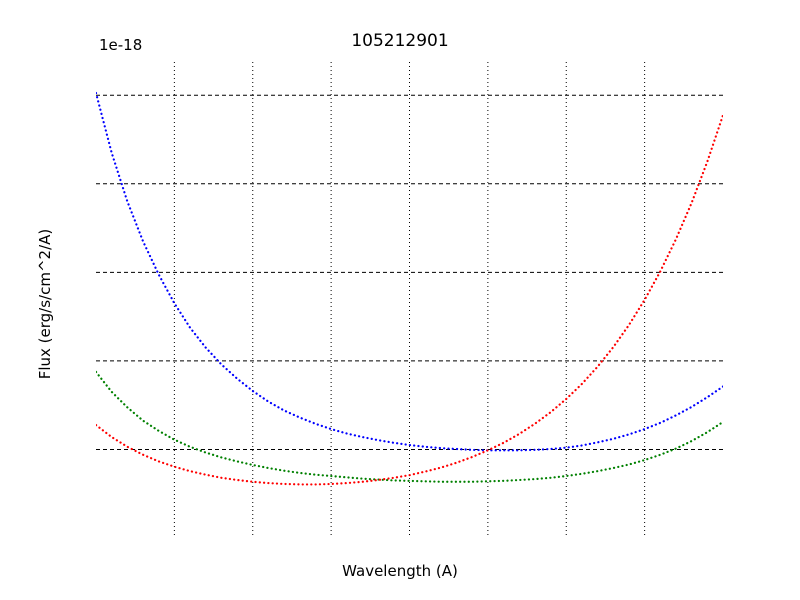  Describe the element at coordinates (400, 41) in the screenshot. I see `chart-title: 105212901` at that location.